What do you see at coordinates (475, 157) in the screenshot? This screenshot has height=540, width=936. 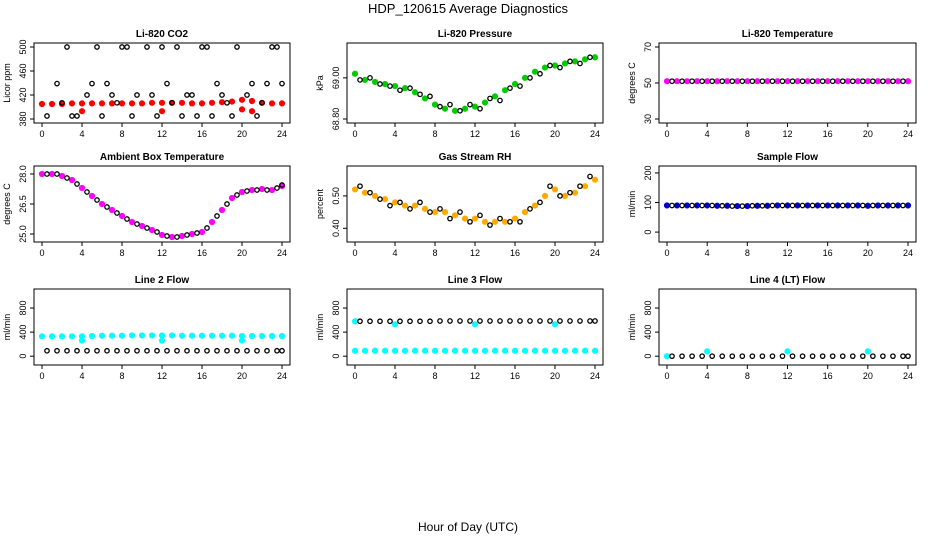 I see `panel-title: Gas Stream RH` at bounding box center [475, 157].